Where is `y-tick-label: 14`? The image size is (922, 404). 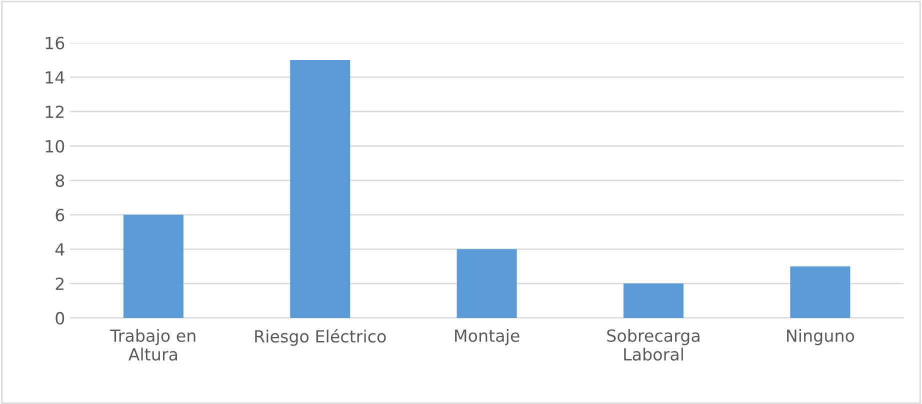 y-tick-label: 14 is located at coordinates (55, 77).